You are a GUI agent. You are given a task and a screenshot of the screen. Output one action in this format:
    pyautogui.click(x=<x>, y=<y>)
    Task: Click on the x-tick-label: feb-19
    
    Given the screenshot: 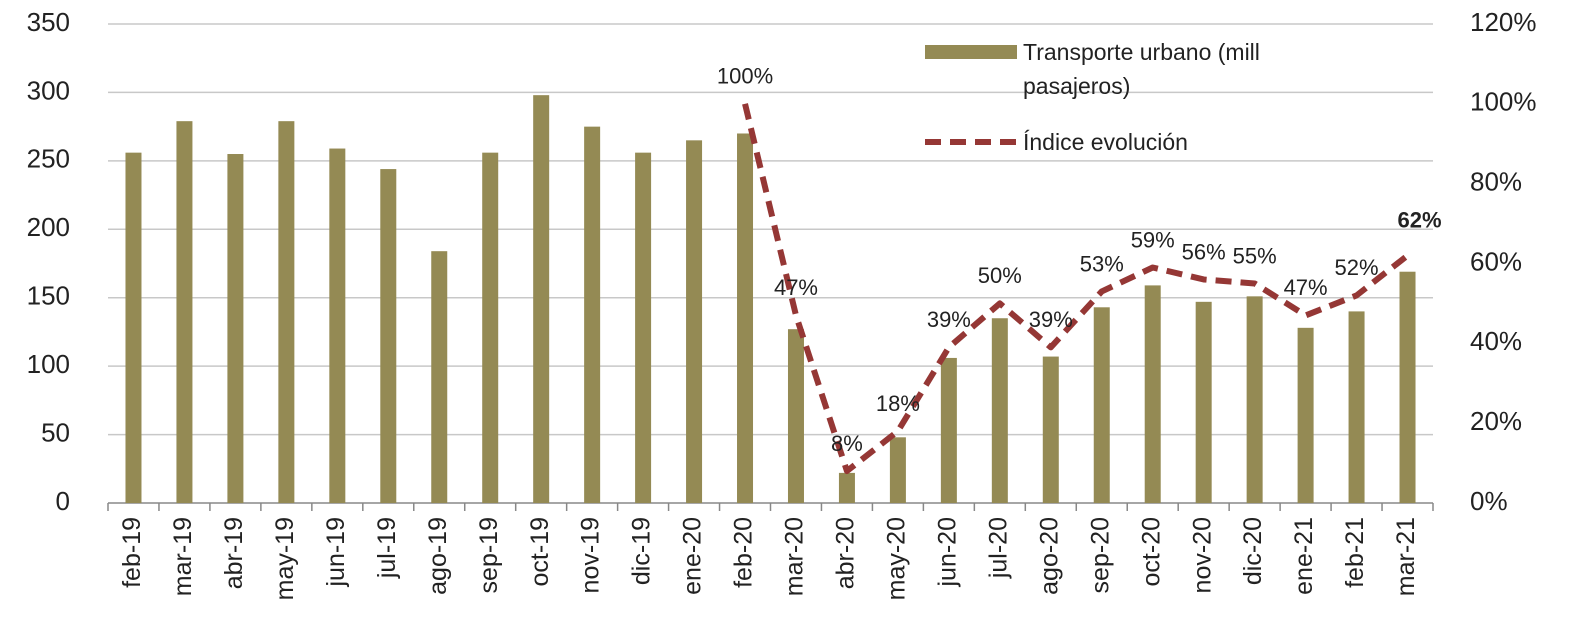 What is the action you would take?
    pyautogui.click(x=132, y=552)
    